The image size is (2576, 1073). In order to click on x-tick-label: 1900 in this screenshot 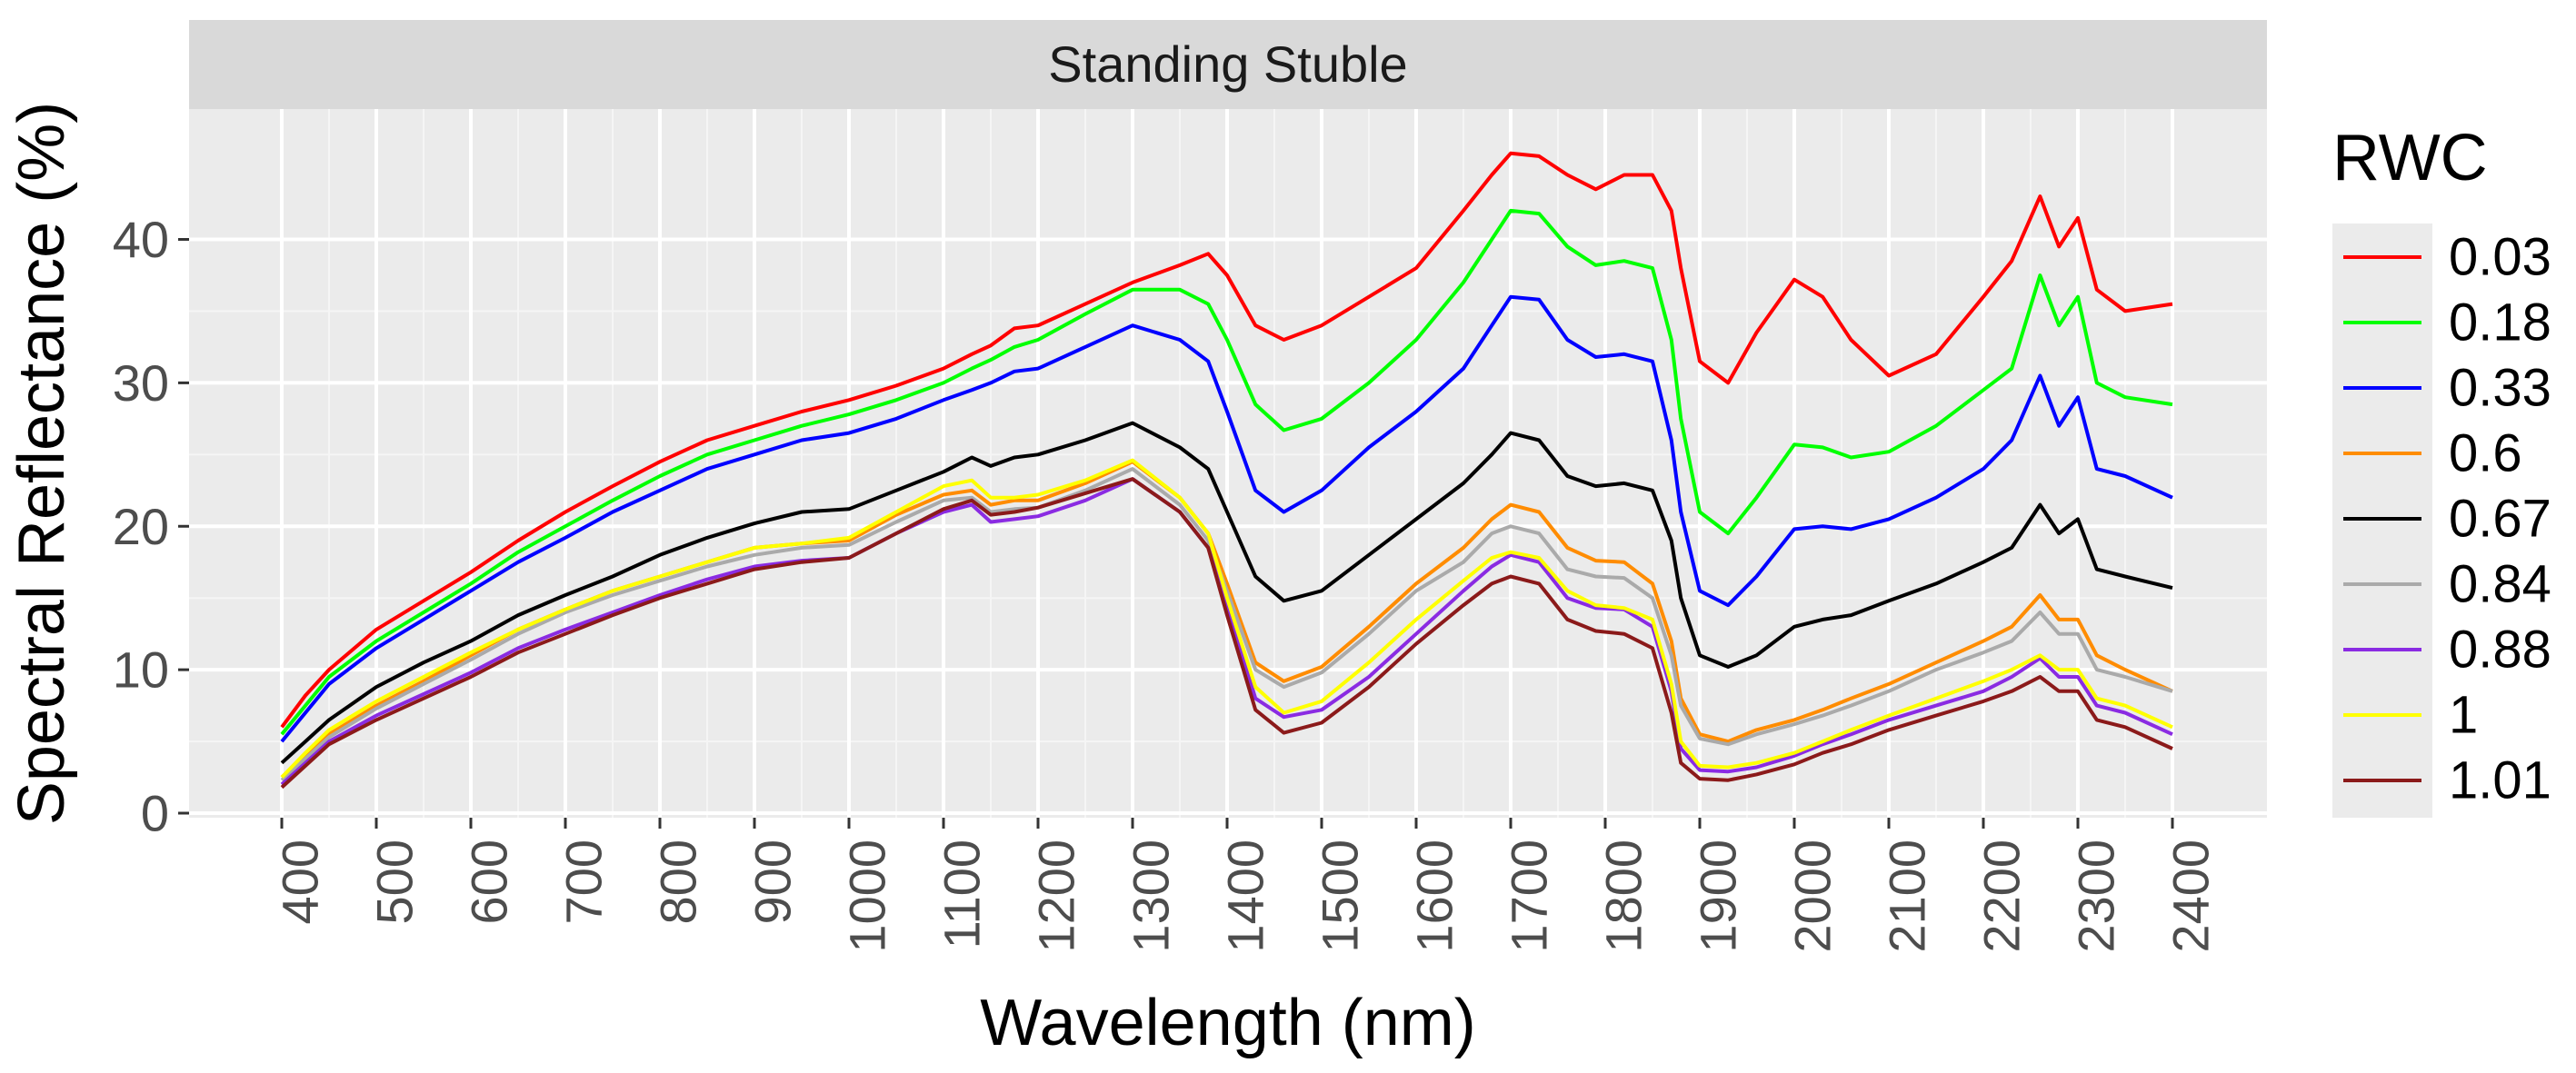, I will do `click(1718, 897)`.